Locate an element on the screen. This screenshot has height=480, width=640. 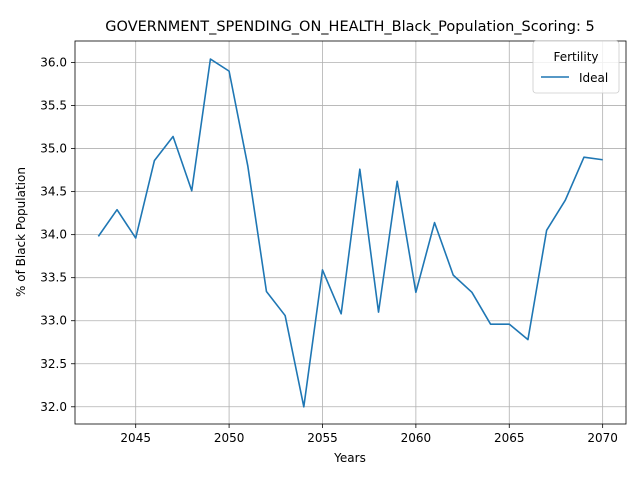
x-axis: 2045 2050 2055 2060 2065 2070 is located at coordinates (369, 434).